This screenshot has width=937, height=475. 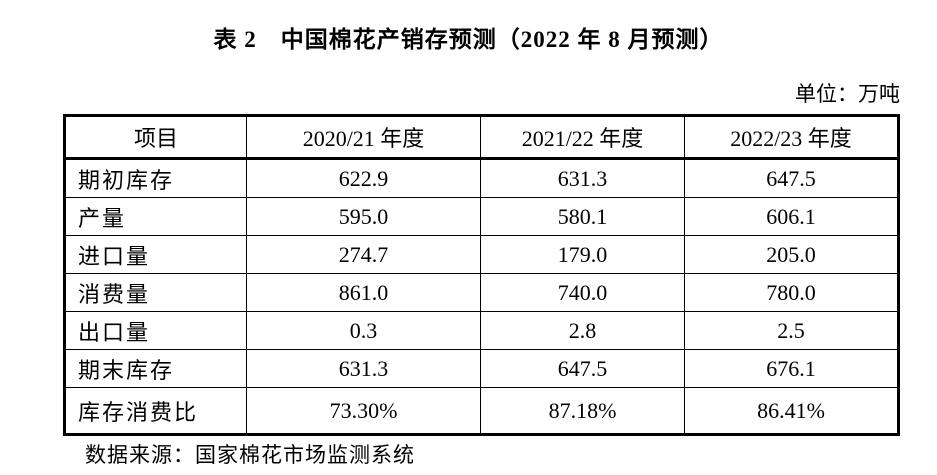 I want to click on cell: 622.9, so click(x=363, y=178).